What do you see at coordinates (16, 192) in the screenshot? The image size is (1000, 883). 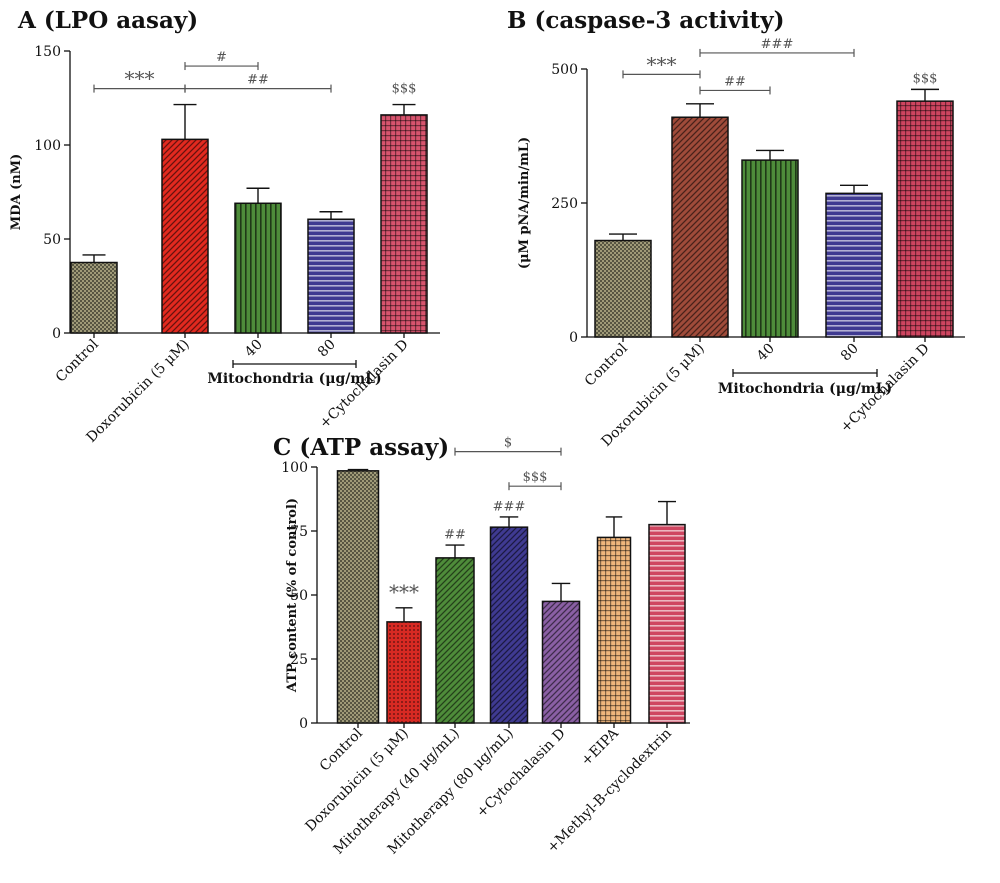 I see `y-axis-label: MDA (nM)` at bounding box center [16, 192].